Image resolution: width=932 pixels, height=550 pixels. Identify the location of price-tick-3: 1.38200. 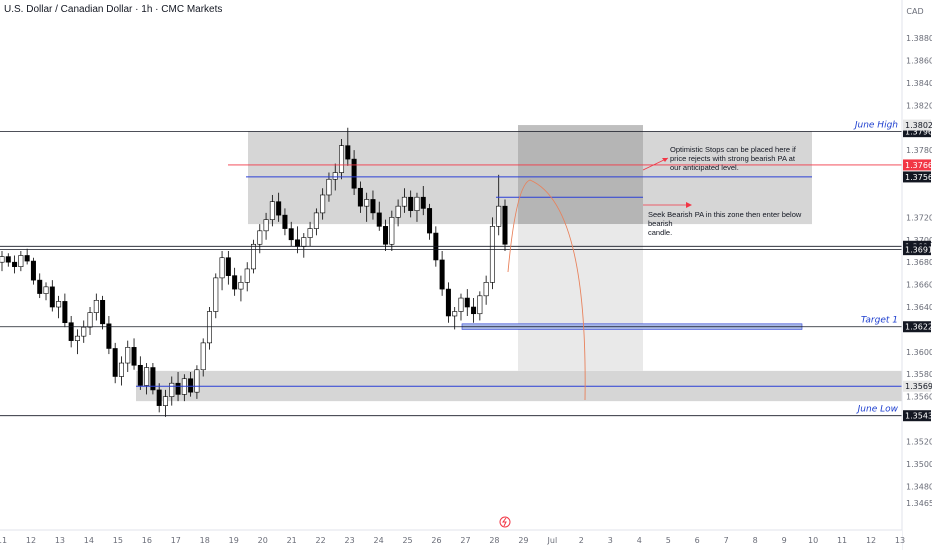
(919, 105).